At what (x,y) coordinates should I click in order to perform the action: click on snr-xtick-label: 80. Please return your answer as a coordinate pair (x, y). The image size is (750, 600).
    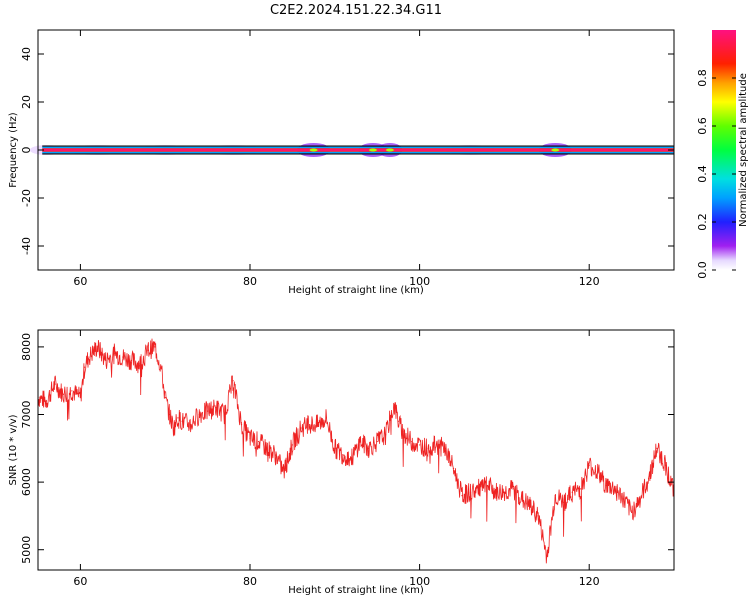
    Looking at the image, I should click on (250, 581).